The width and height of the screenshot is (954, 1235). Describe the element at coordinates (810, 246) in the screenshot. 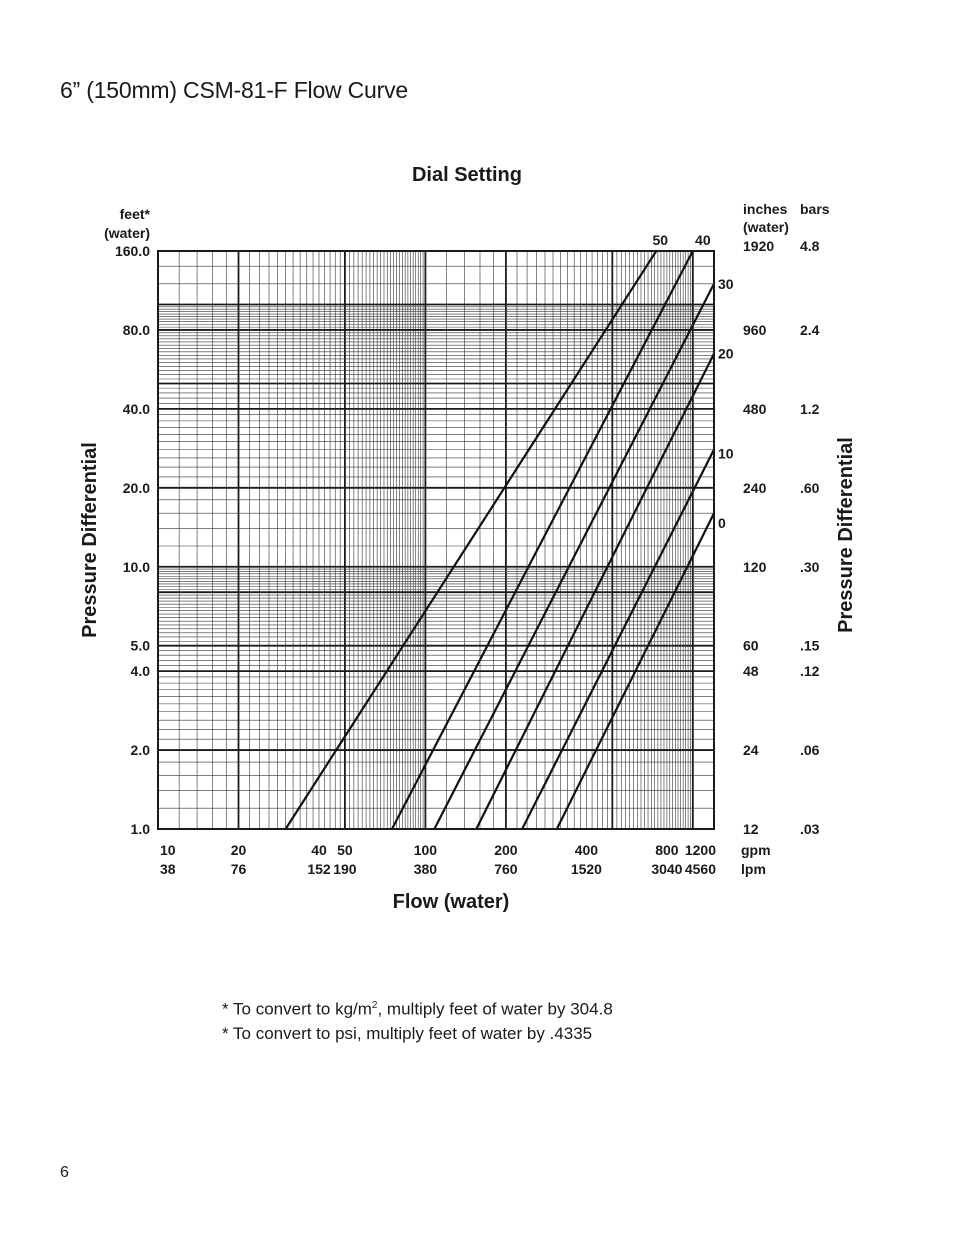

I see `y-tick-bars: 4.8` at that location.